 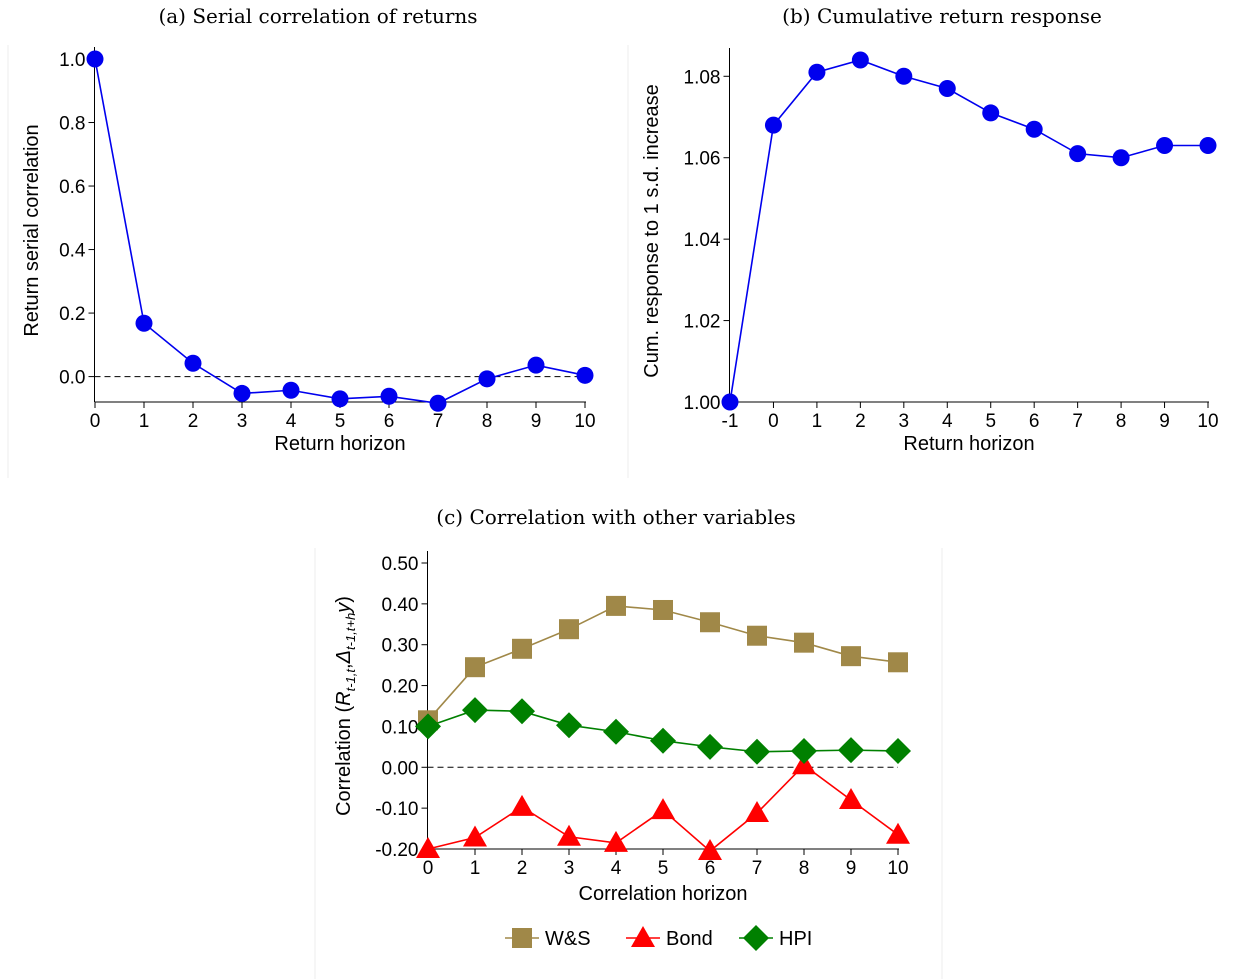 I want to click on series-line, so click(x=663, y=663).